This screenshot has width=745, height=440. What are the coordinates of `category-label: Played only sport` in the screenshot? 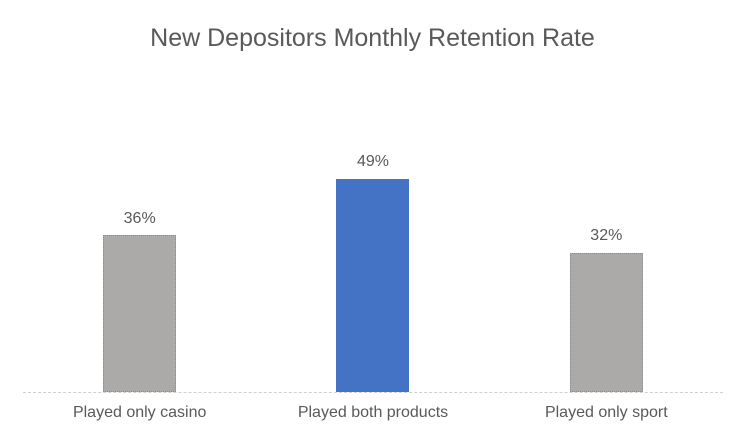 It's located at (606, 412).